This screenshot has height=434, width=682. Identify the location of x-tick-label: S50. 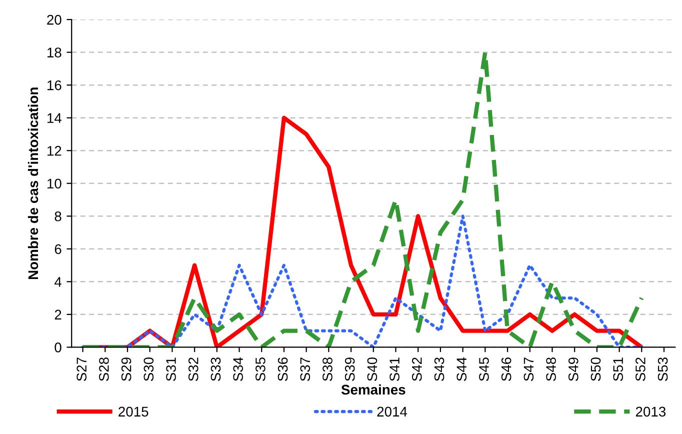
(595, 369).